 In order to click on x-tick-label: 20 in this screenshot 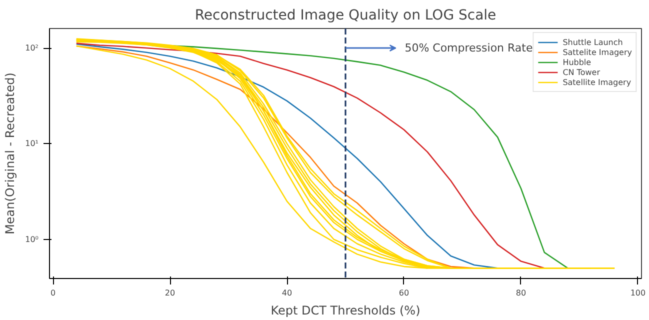, I will do `click(170, 293)`.